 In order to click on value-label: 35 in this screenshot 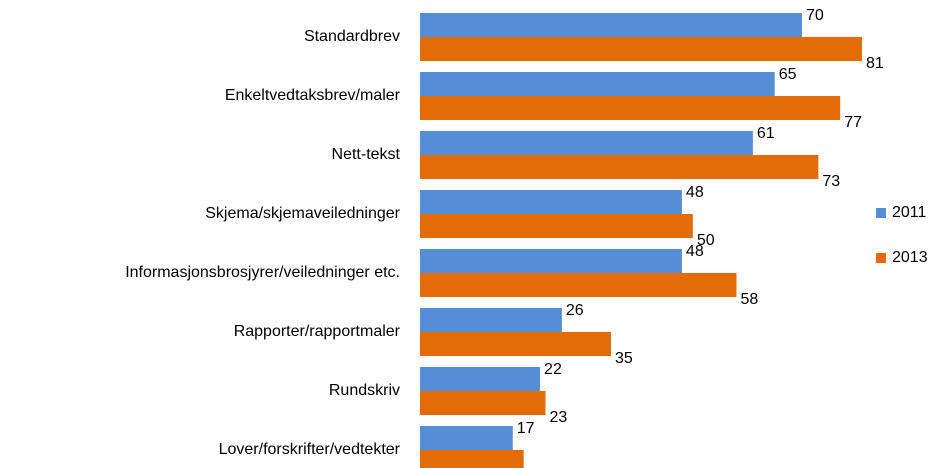, I will do `click(624, 358)`.